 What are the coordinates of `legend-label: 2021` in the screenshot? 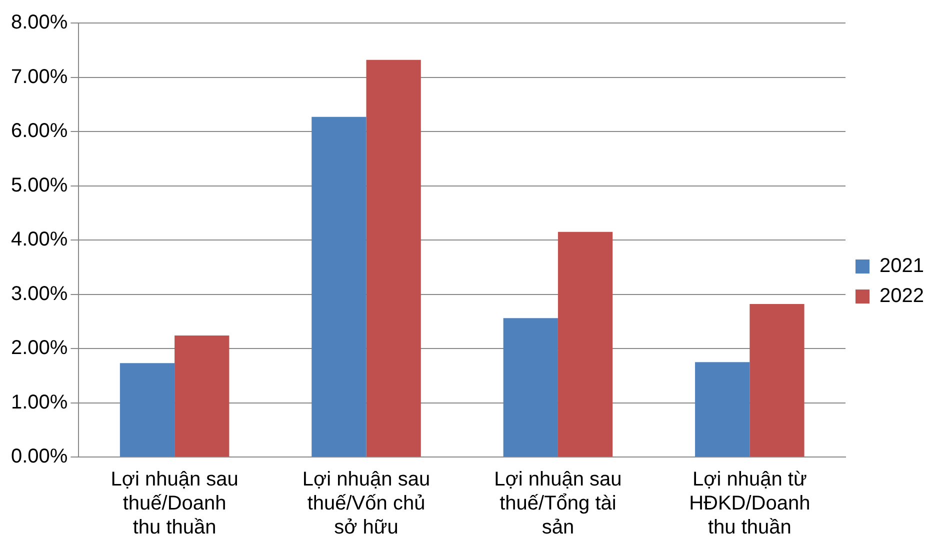 It's located at (902, 266).